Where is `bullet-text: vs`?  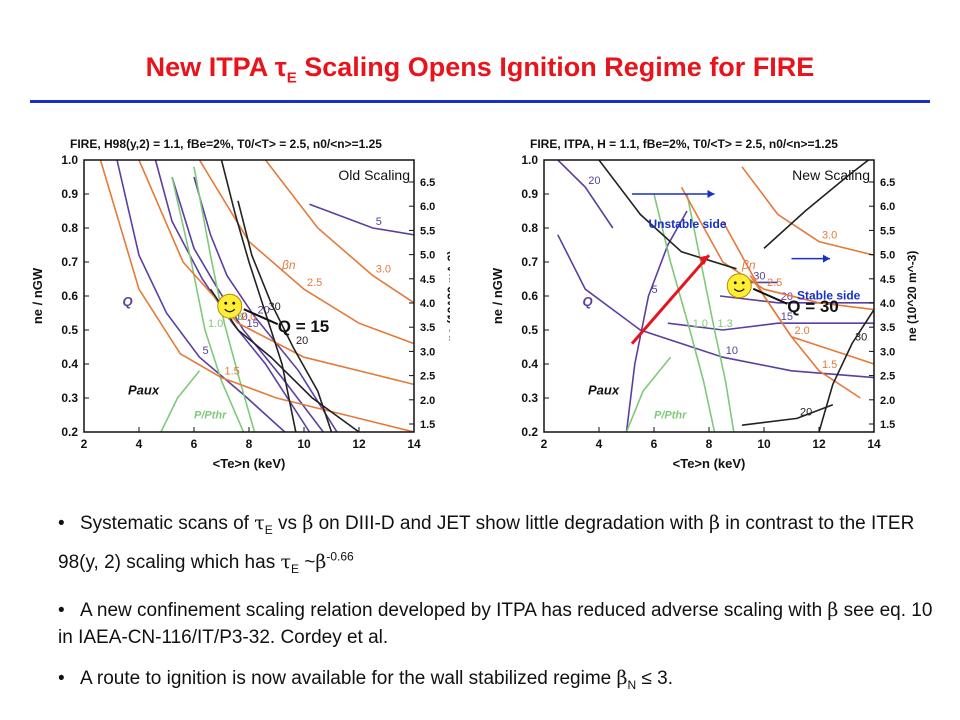
bullet-text: vs is located at coordinates (287, 523).